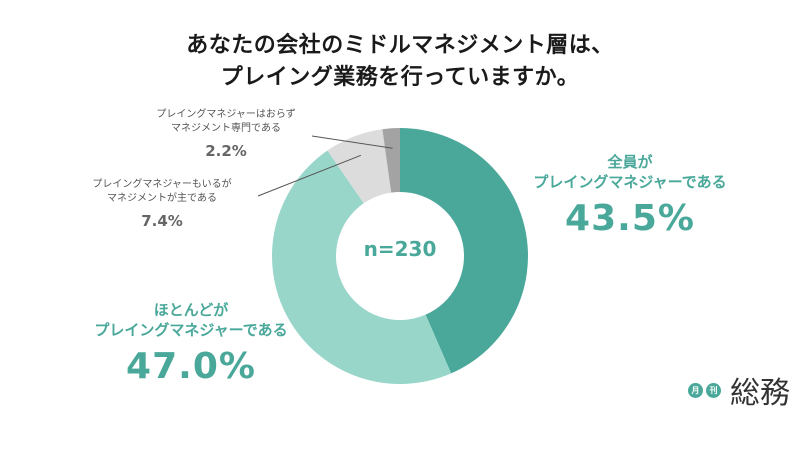  What do you see at coordinates (352, 142) in the screenshot?
I see `leader-line-2.2` at bounding box center [352, 142].